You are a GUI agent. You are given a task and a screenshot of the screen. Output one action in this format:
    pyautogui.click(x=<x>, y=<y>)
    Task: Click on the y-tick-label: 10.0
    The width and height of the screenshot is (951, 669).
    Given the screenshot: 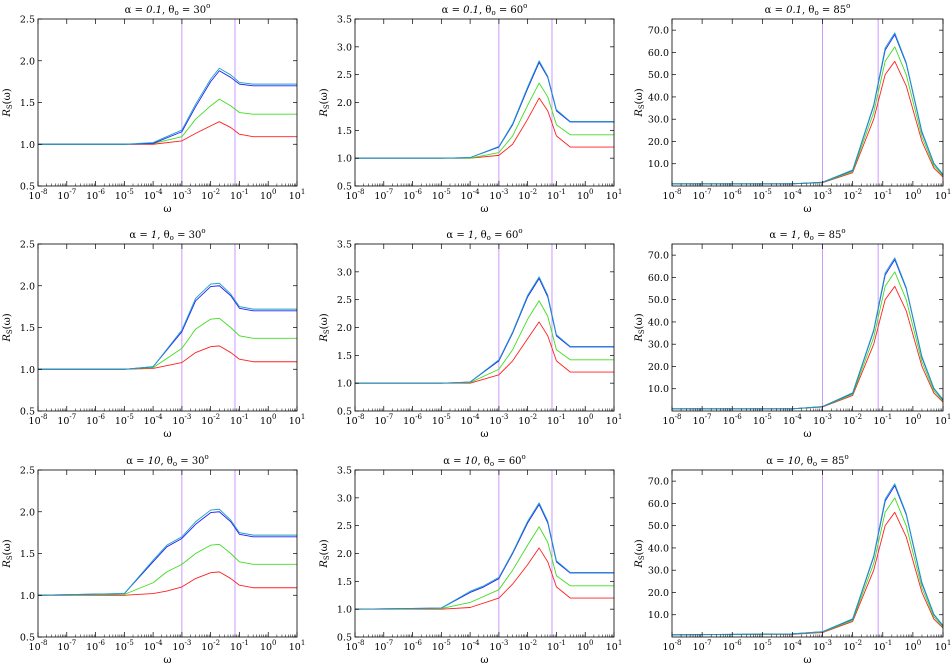 What is the action you would take?
    pyautogui.click(x=658, y=389)
    